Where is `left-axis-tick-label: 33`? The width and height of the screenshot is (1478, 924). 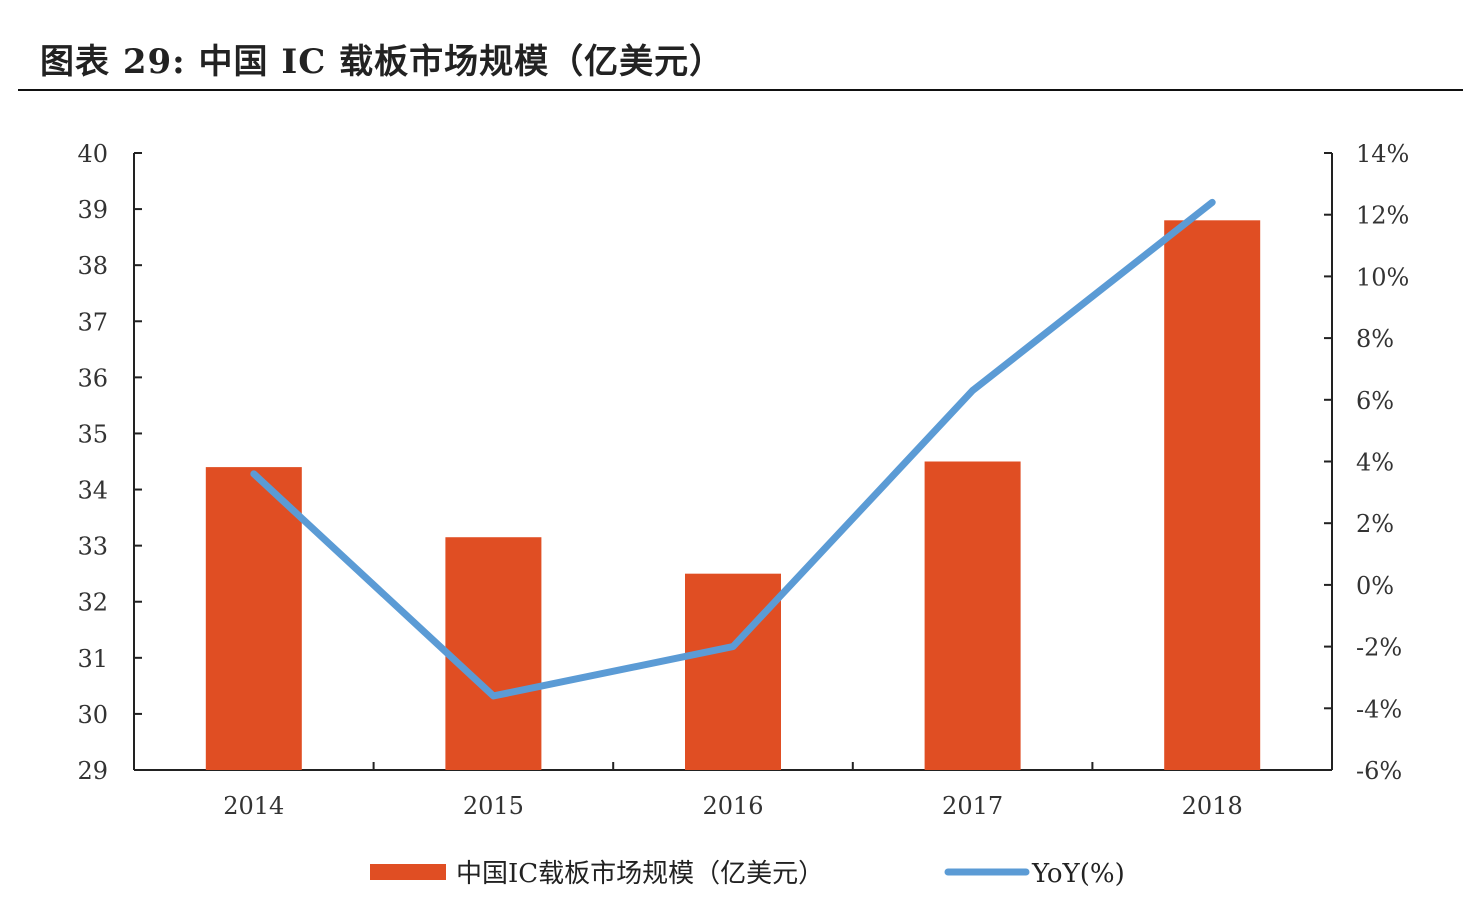
left-axis-tick-label: 33 is located at coordinates (92, 547).